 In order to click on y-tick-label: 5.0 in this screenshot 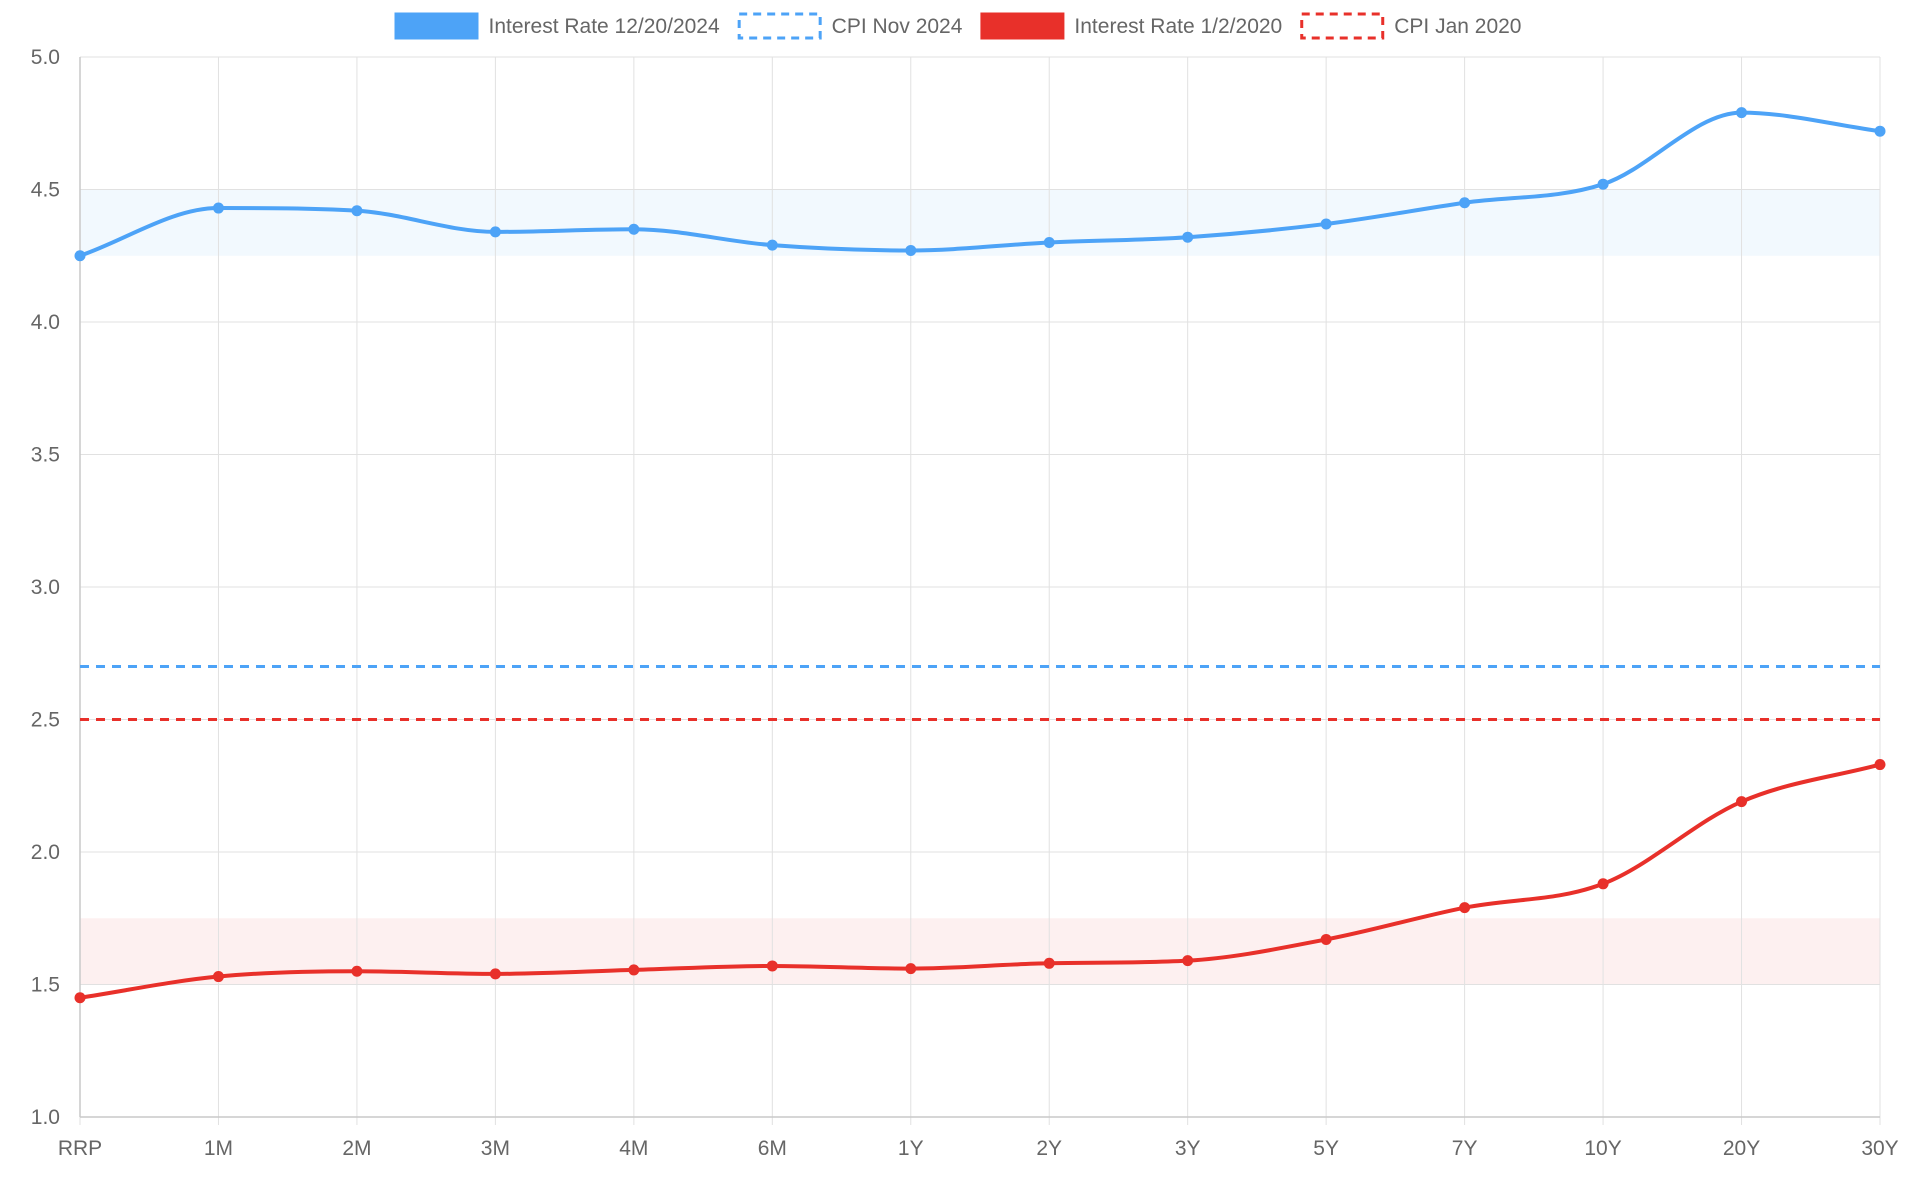, I will do `click(45, 57)`.